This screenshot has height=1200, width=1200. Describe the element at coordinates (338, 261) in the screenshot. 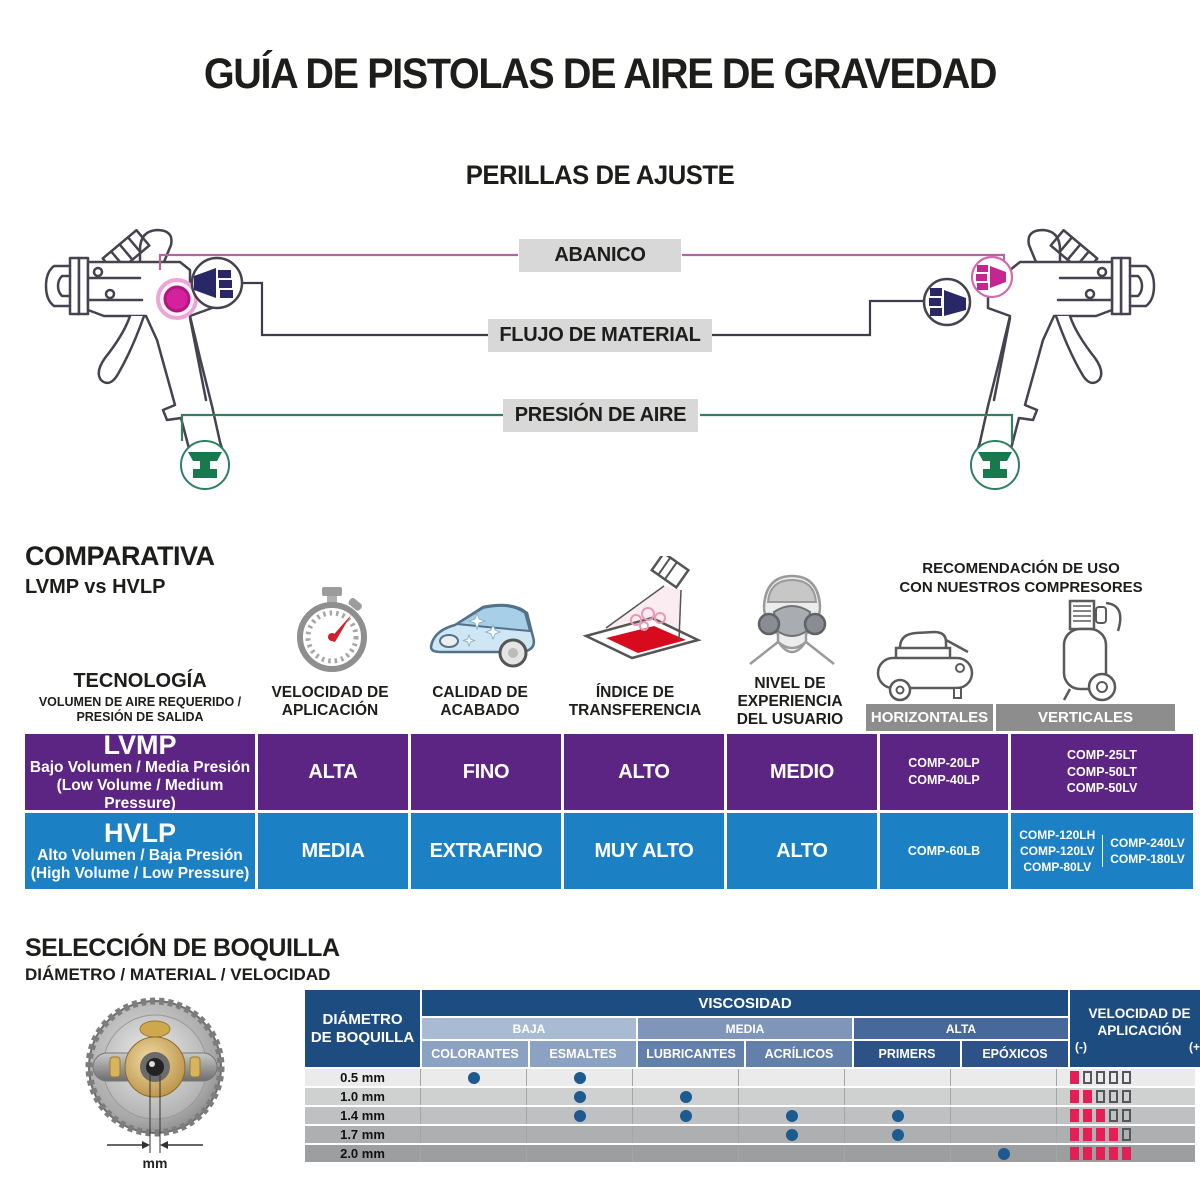

I see `abanico-line-left` at that location.